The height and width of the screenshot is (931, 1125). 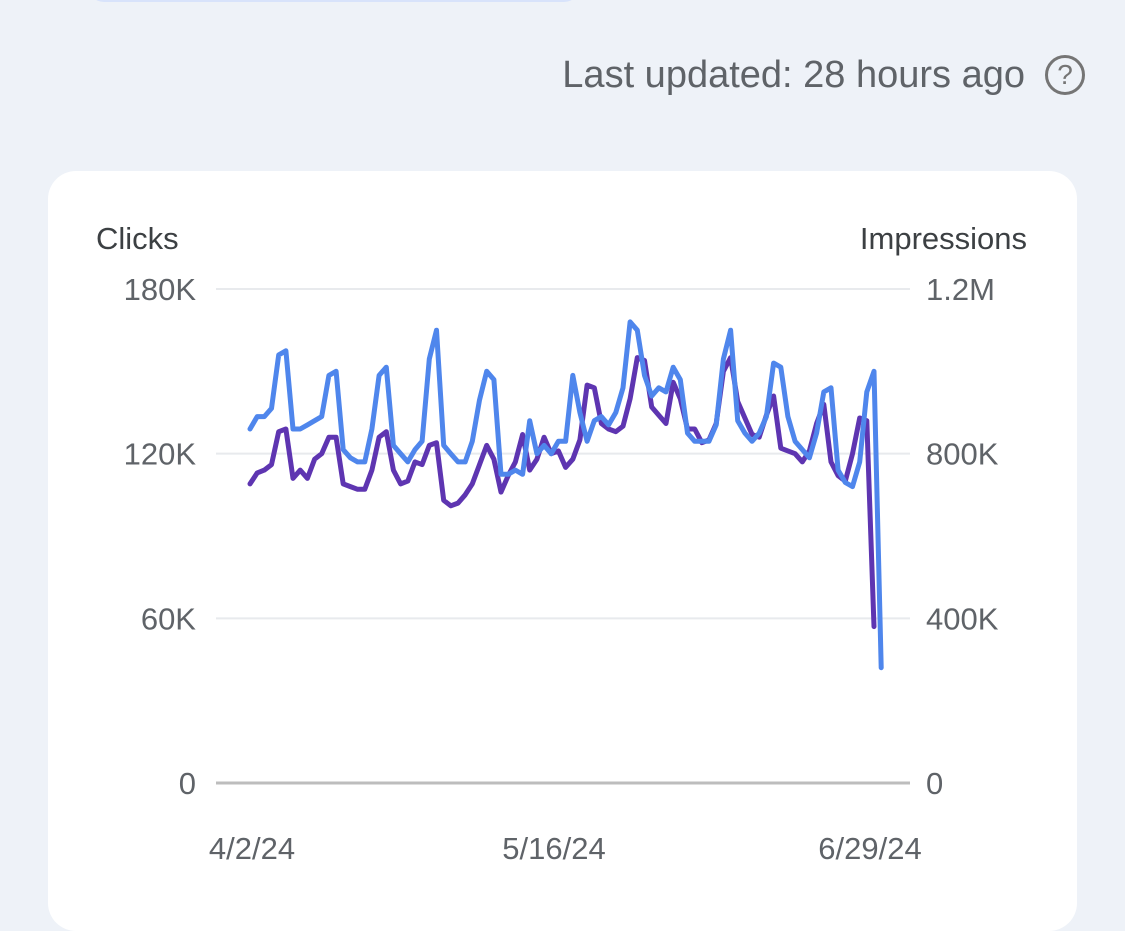 What do you see at coordinates (187, 783) in the screenshot?
I see `left-axis-tick-label: 0` at bounding box center [187, 783].